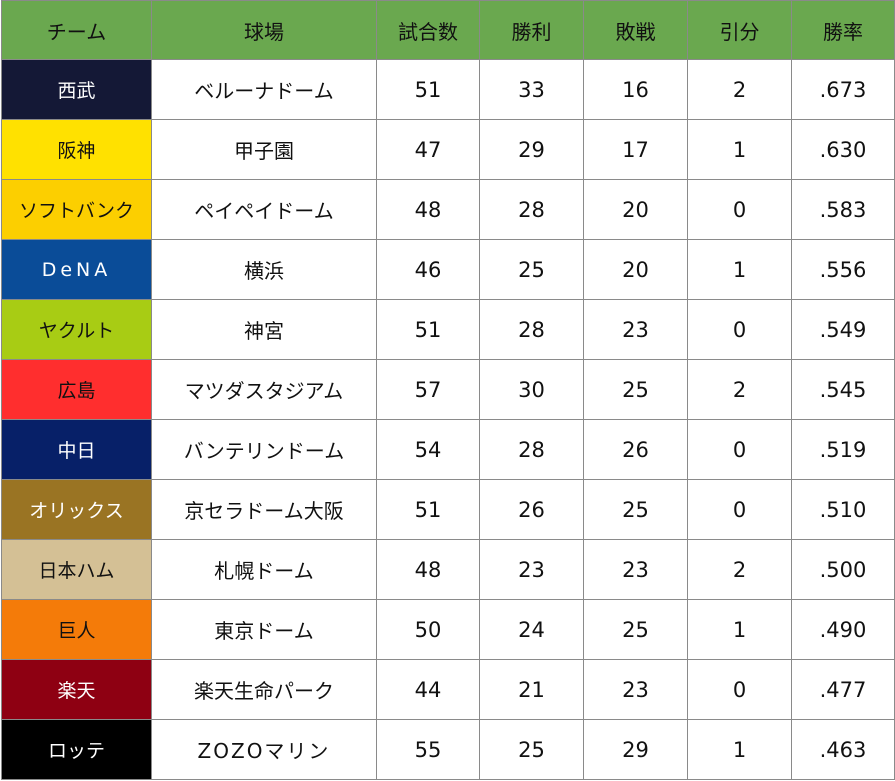 The height and width of the screenshot is (781, 895). What do you see at coordinates (428, 629) in the screenshot?
I see `games-cell: 50` at bounding box center [428, 629].